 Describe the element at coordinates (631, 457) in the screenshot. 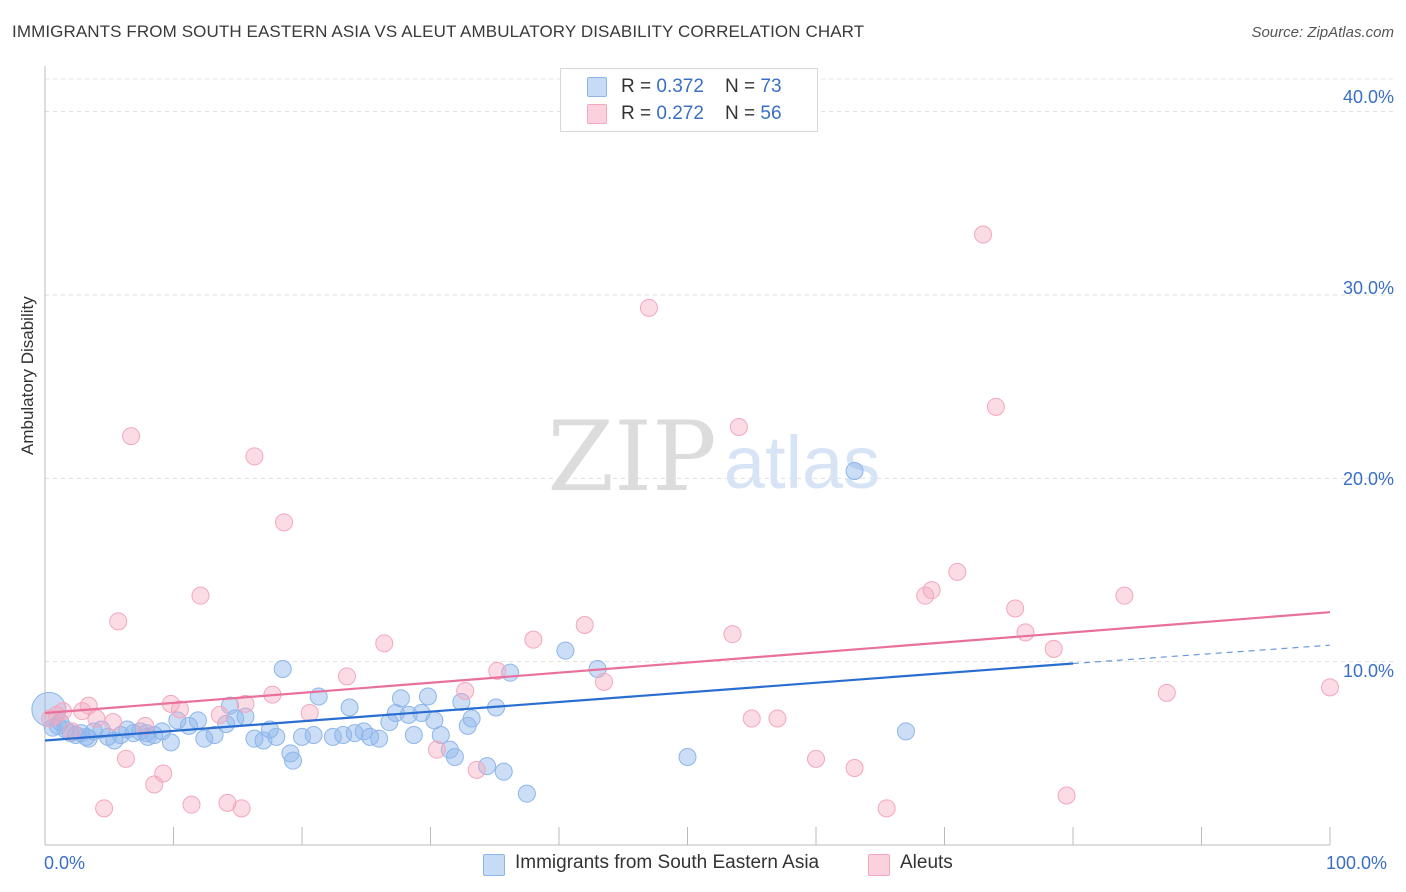

I see `watermark-zip: ZIP` at that location.